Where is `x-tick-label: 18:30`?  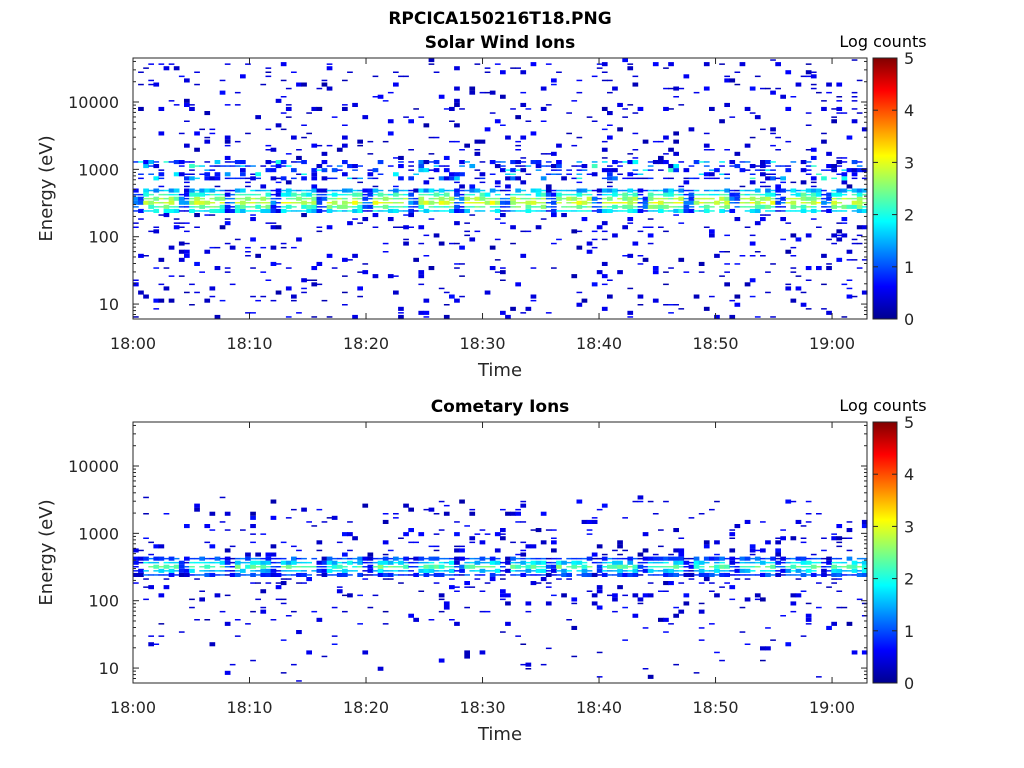
x-tick-label: 18:30 is located at coordinates (482, 343).